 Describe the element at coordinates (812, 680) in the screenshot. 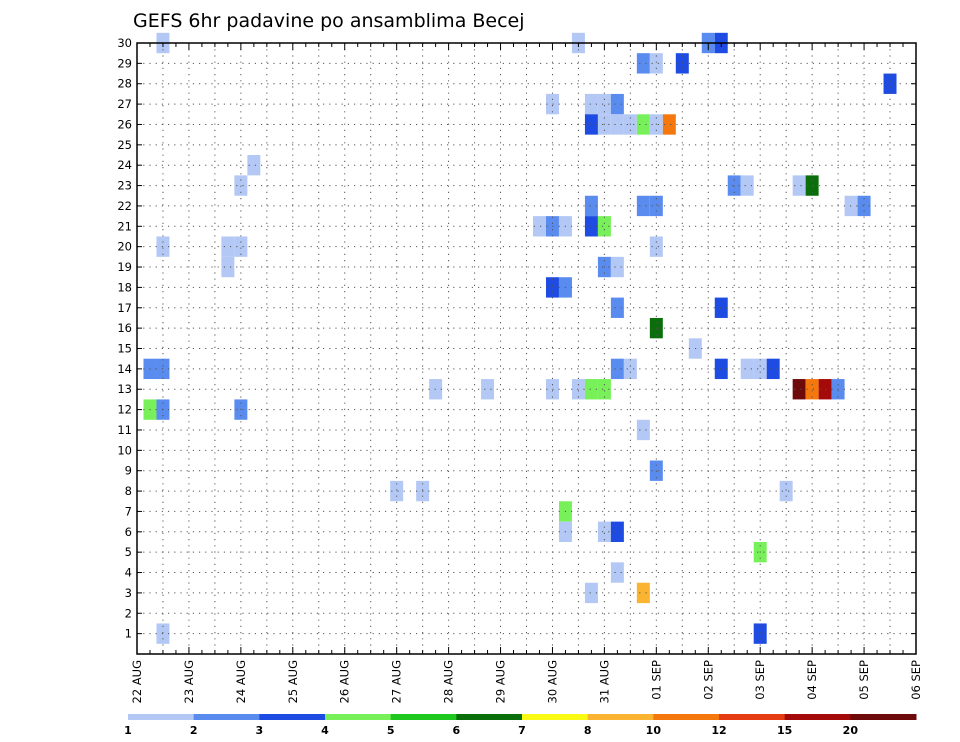

I see `x-tick-label: 04 SEP` at that location.